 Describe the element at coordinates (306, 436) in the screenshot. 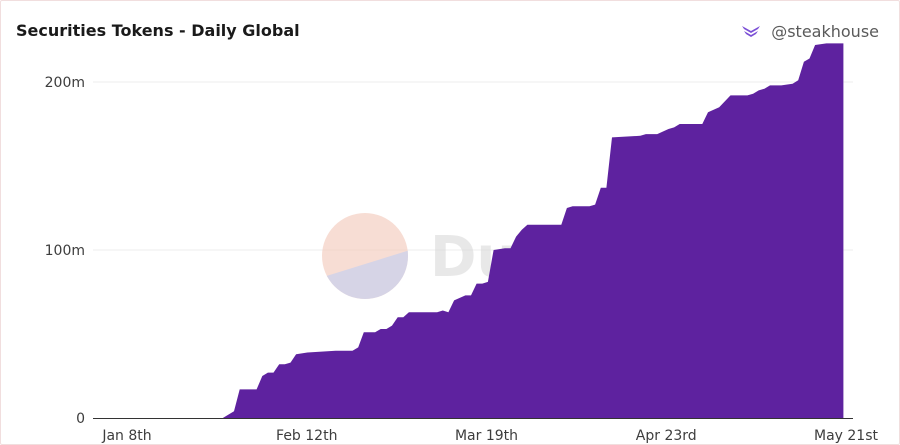

I see `x-tick-label: Feb 12th` at that location.